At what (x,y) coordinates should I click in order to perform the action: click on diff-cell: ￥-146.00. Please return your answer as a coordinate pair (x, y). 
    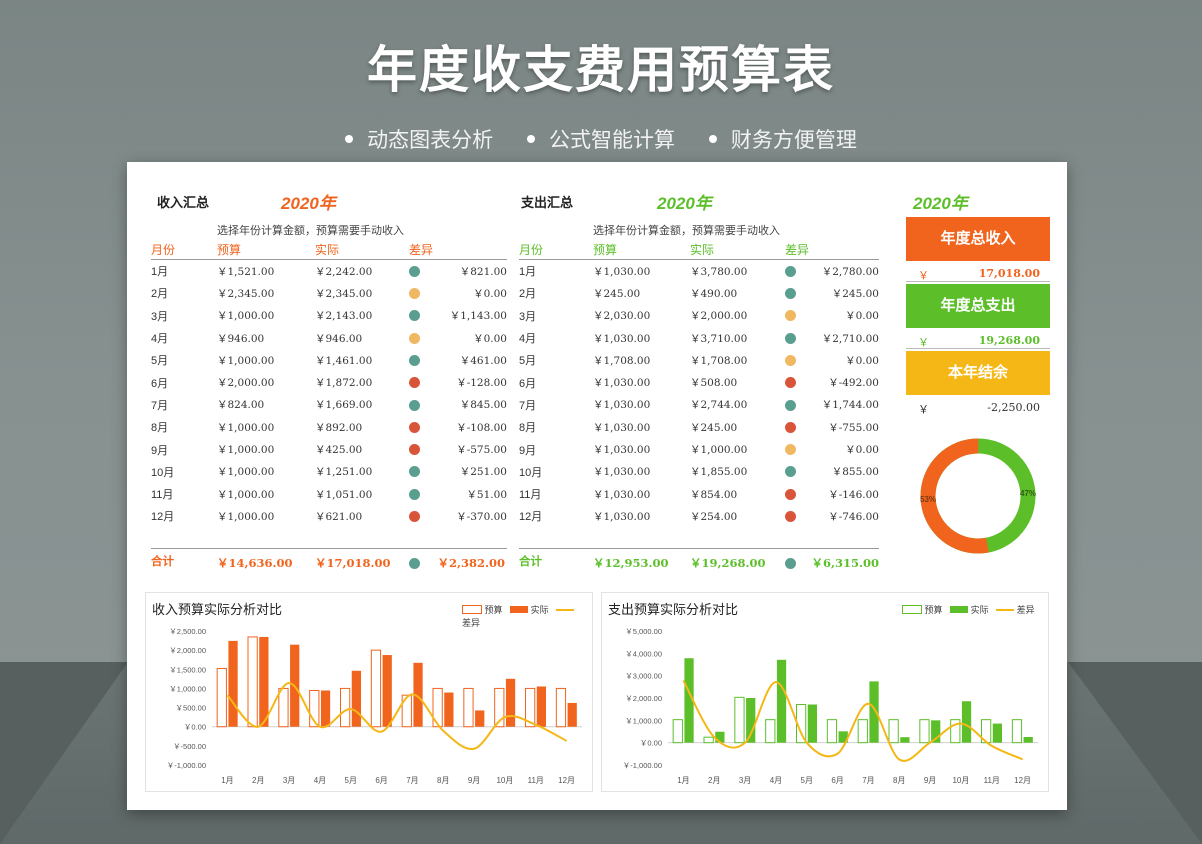
    Looking at the image, I should click on (853, 494).